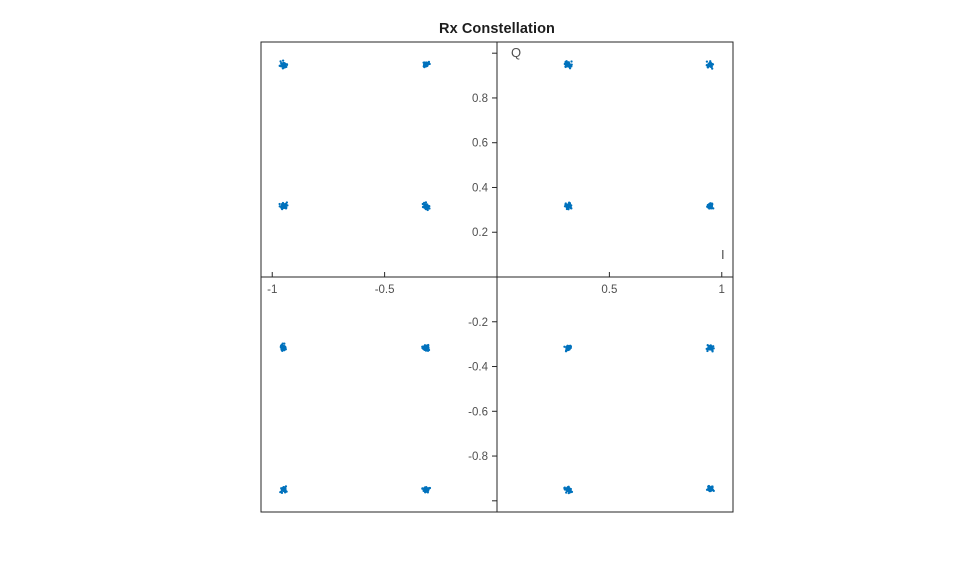 Image resolution: width=959 pixels, height=577 pixels. What do you see at coordinates (480, 233) in the screenshot?
I see `y-tick-label: 0.2` at bounding box center [480, 233].